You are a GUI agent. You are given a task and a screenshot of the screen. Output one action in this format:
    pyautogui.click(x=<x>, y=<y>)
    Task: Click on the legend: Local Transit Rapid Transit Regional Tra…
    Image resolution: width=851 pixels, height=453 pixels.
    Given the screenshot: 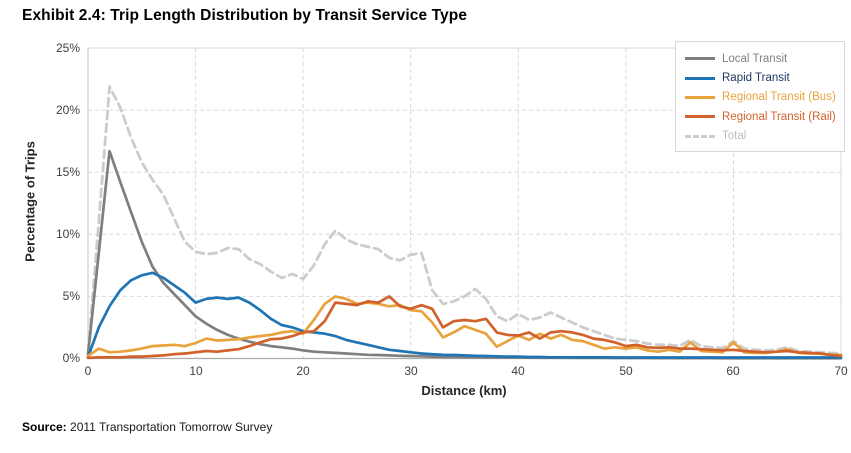 What is the action you would take?
    pyautogui.click(x=760, y=96)
    